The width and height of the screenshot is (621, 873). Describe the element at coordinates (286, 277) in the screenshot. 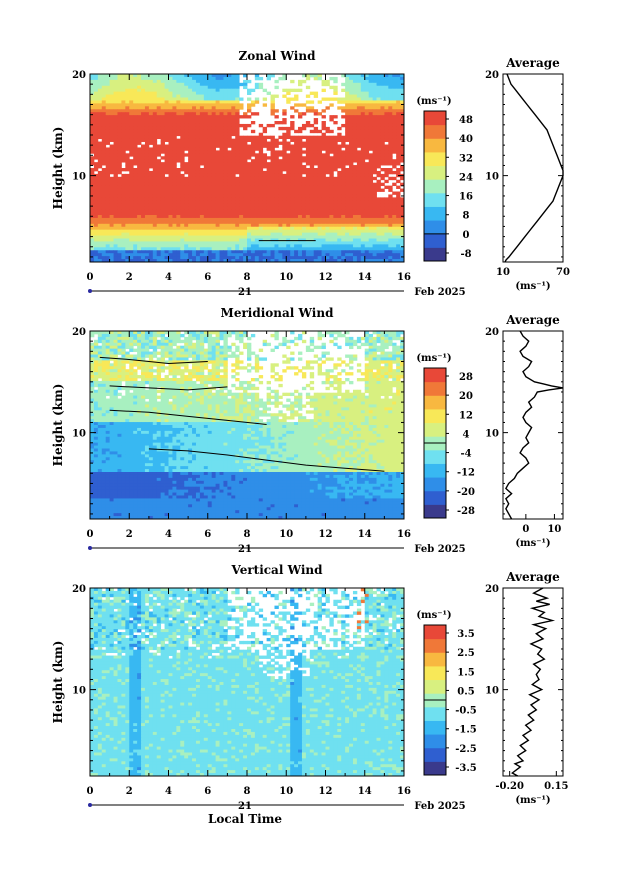

I see `x-tick-label: 10` at that location.